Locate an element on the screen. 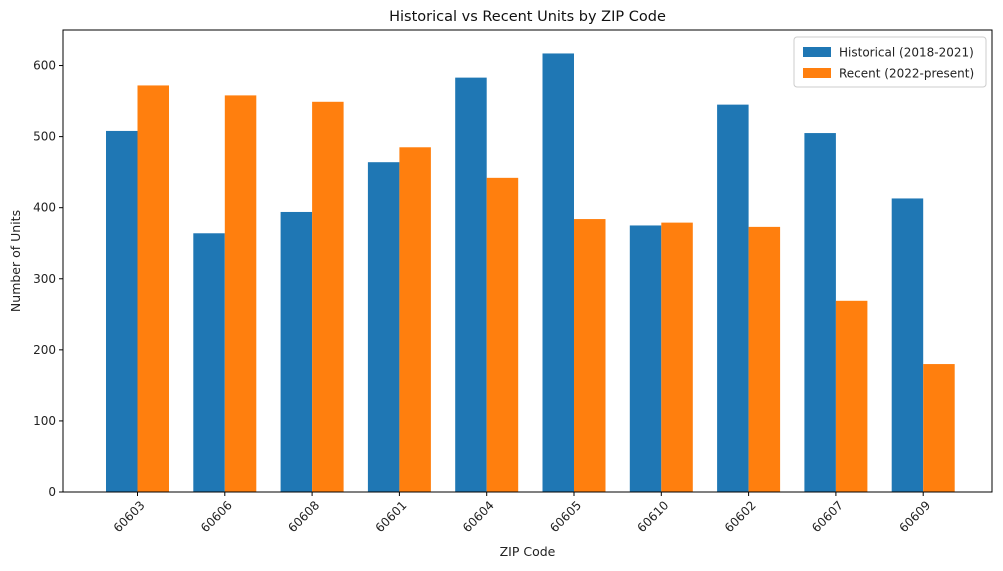 The height and width of the screenshot is (571, 1003). x-tick-label: 60606 is located at coordinates (216, 516).